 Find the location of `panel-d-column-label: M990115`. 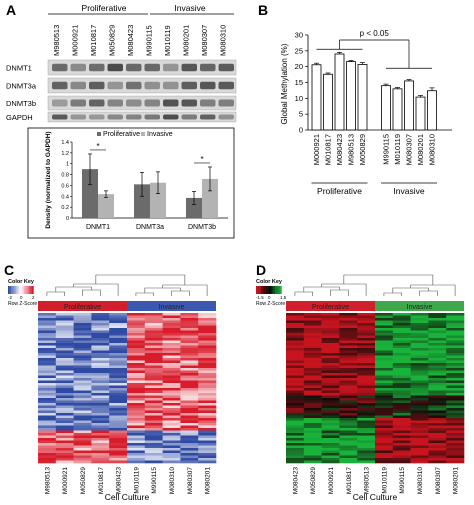

panel-d-column-label: M990115 is located at coordinates (402, 480).